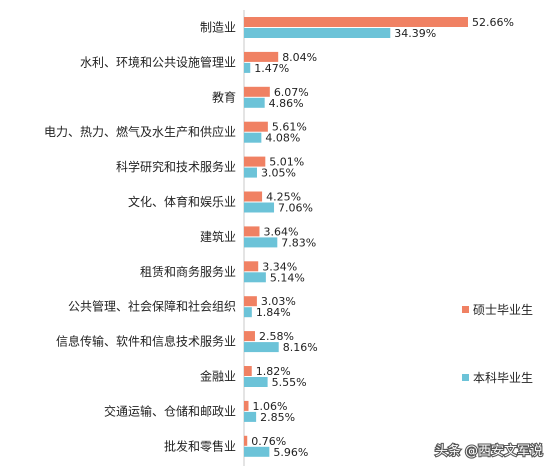 This screenshot has width=547, height=471. Describe the element at coordinates (273, 312) in the screenshot. I see `value-label-bachelor: 1.84%` at that location.